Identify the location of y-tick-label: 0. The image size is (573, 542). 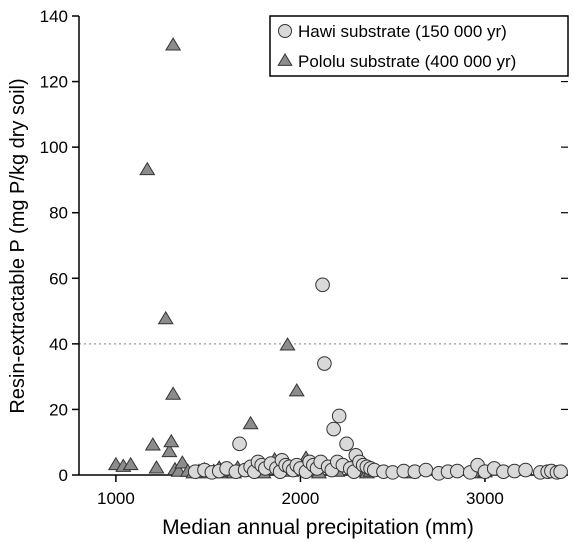
(63, 475).